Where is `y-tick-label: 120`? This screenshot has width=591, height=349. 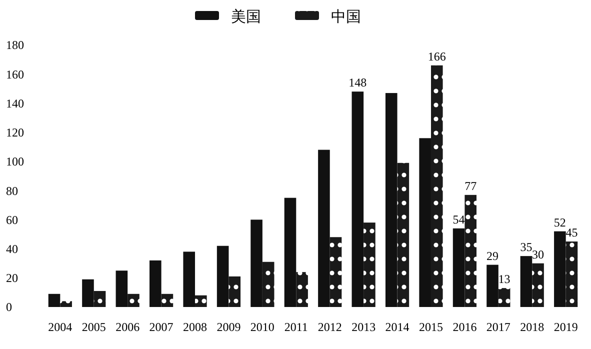 y-tick-label: 120 is located at coordinates (15, 133).